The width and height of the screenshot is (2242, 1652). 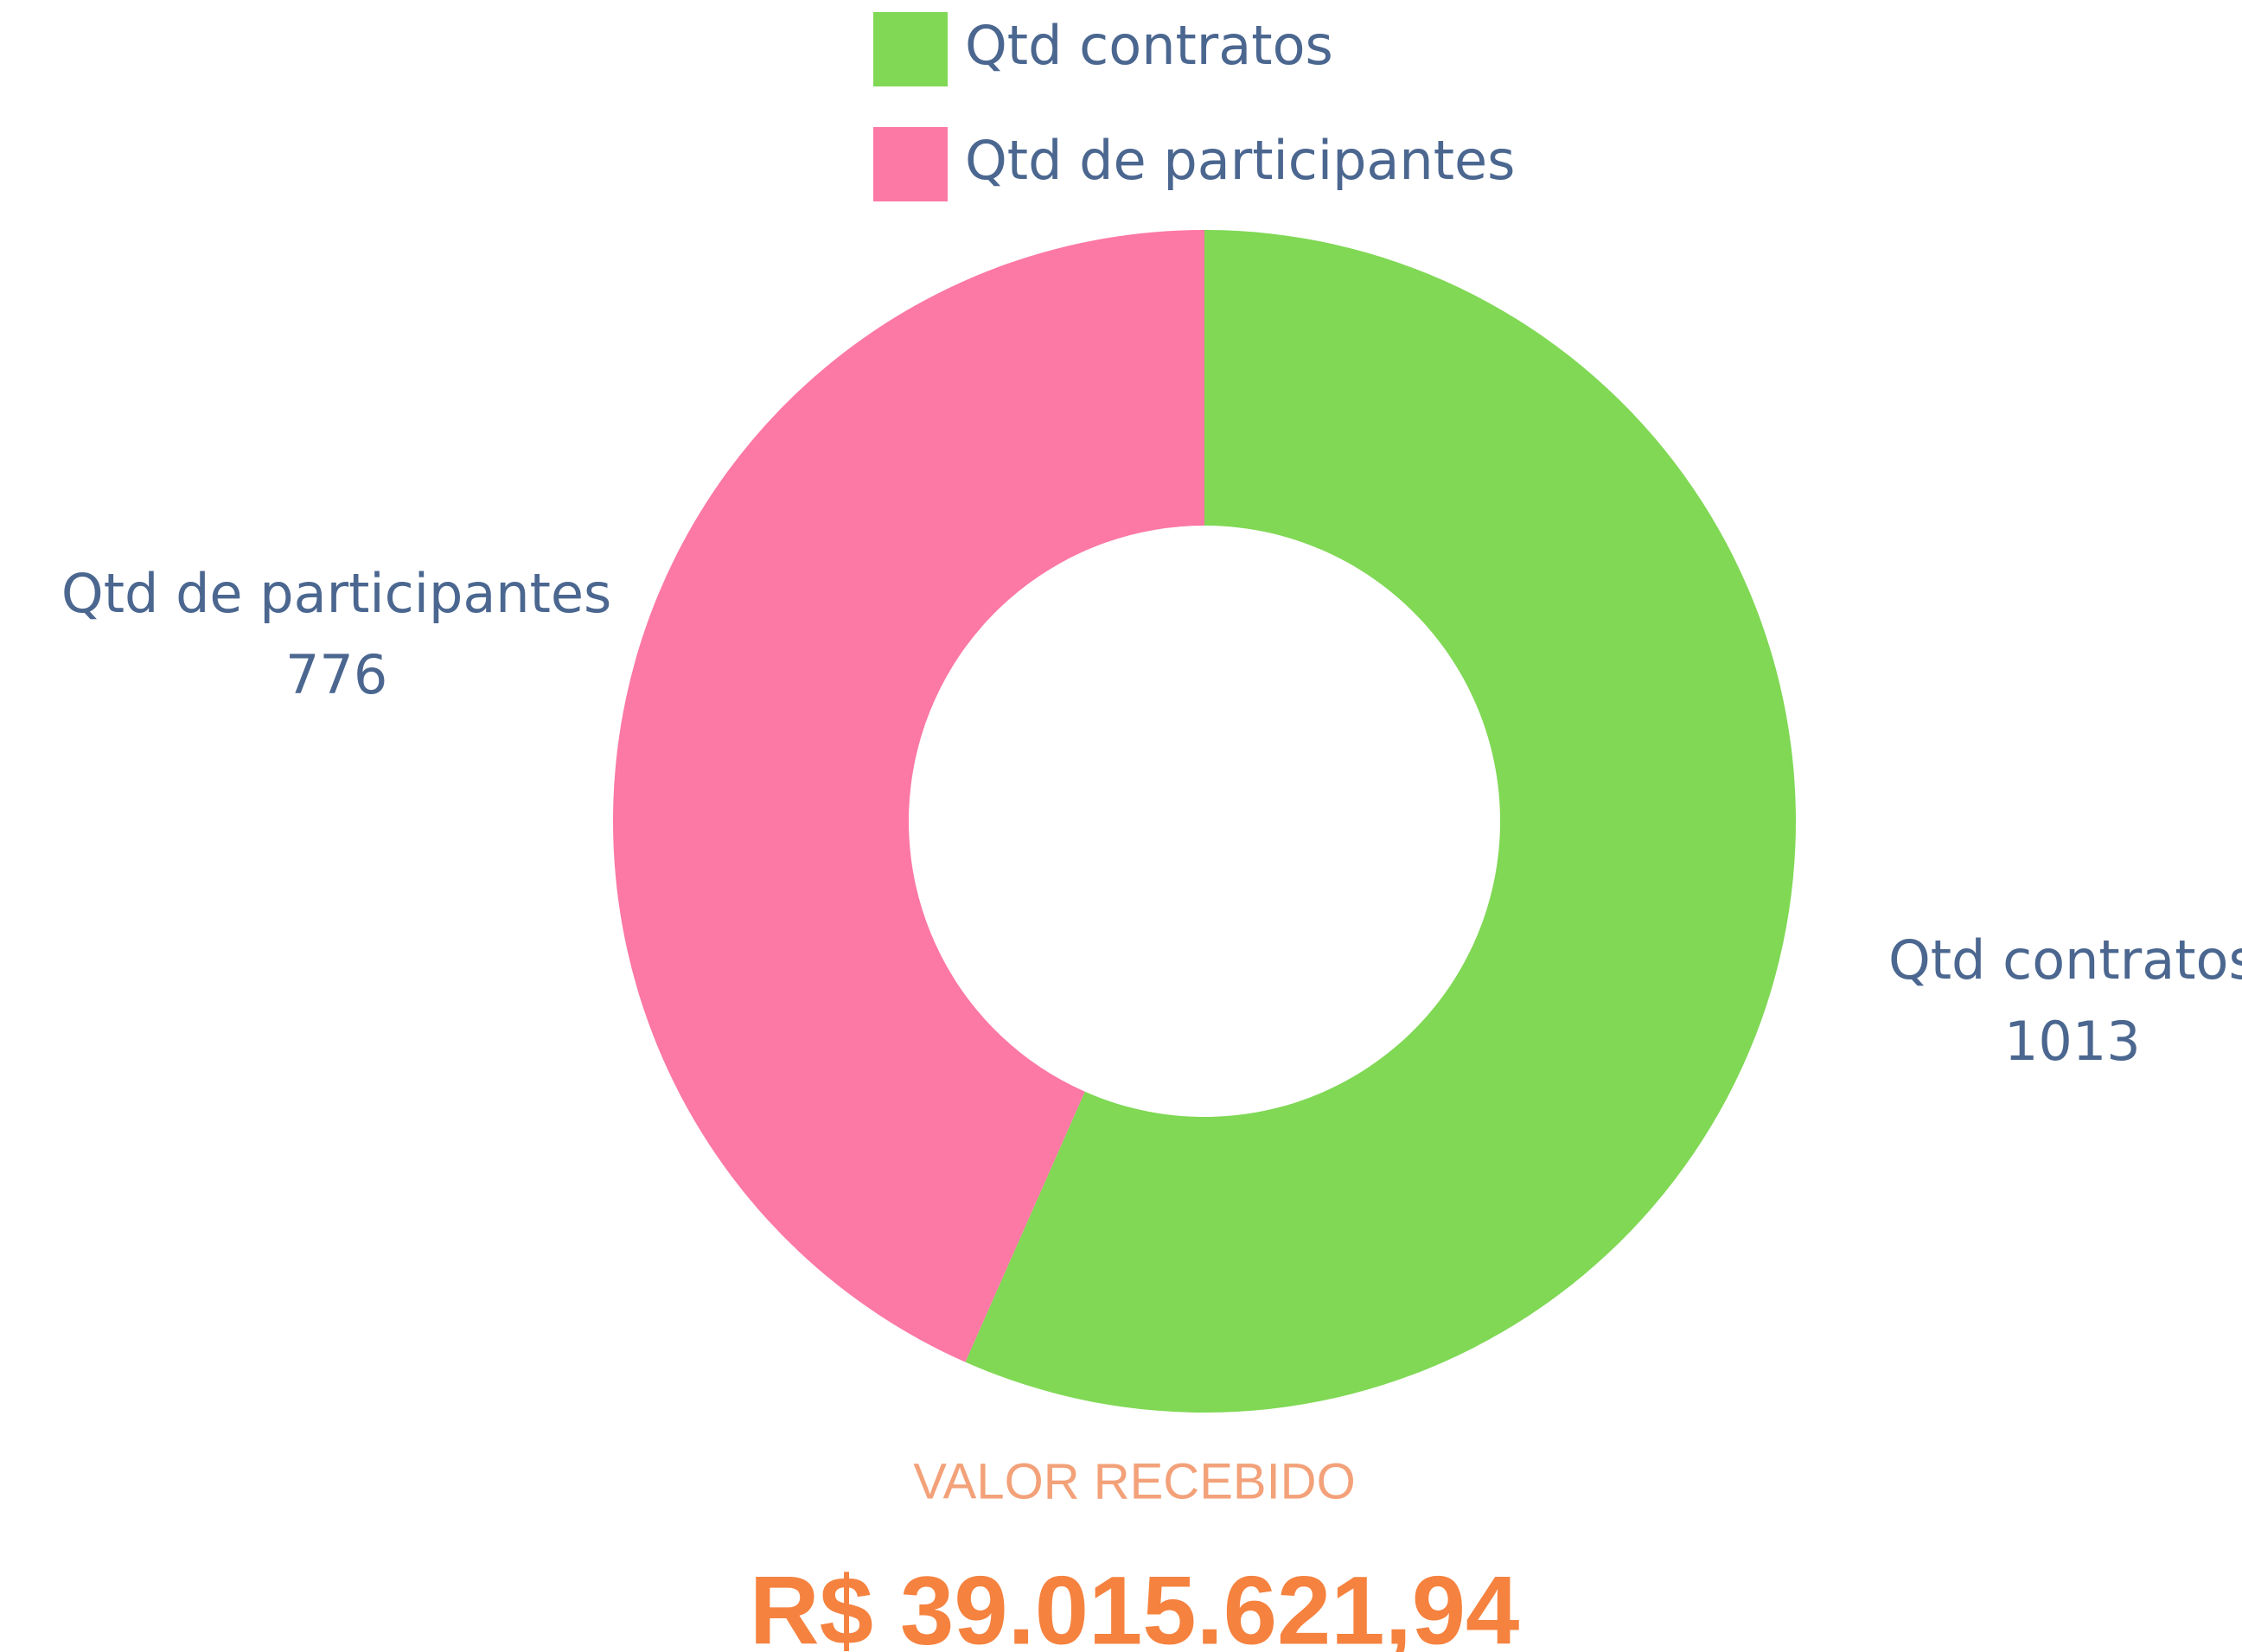 What do you see at coordinates (1149, 46) in the screenshot?
I see `legend-label: Qtd contratos` at bounding box center [1149, 46].